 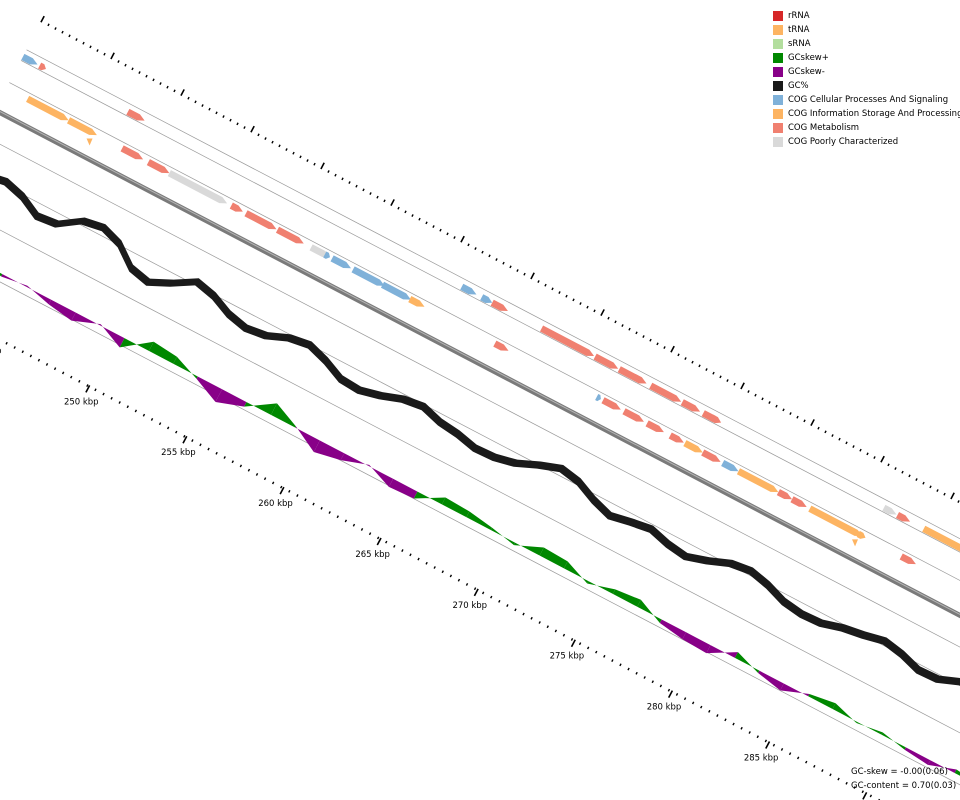 What do you see at coordinates (664, 708) in the screenshot?
I see `kbp-label: 280 kbp` at bounding box center [664, 708].